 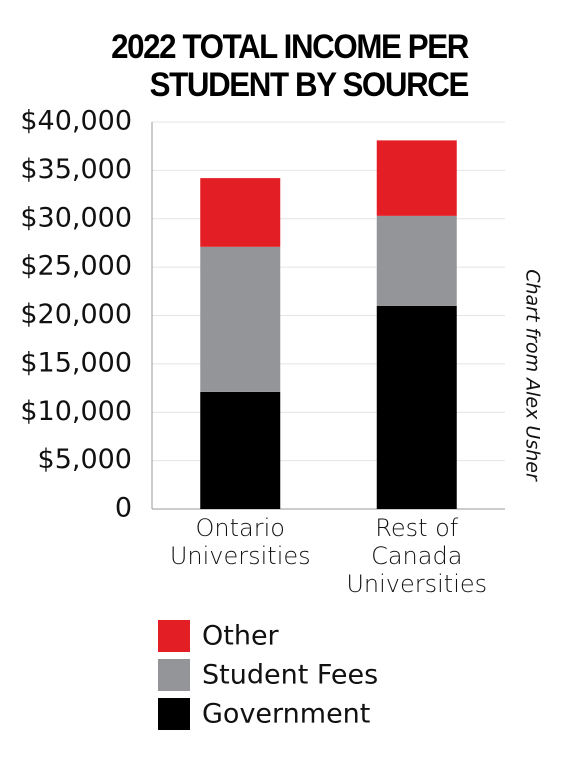 I want to click on legend-label: Government, so click(x=286, y=714).